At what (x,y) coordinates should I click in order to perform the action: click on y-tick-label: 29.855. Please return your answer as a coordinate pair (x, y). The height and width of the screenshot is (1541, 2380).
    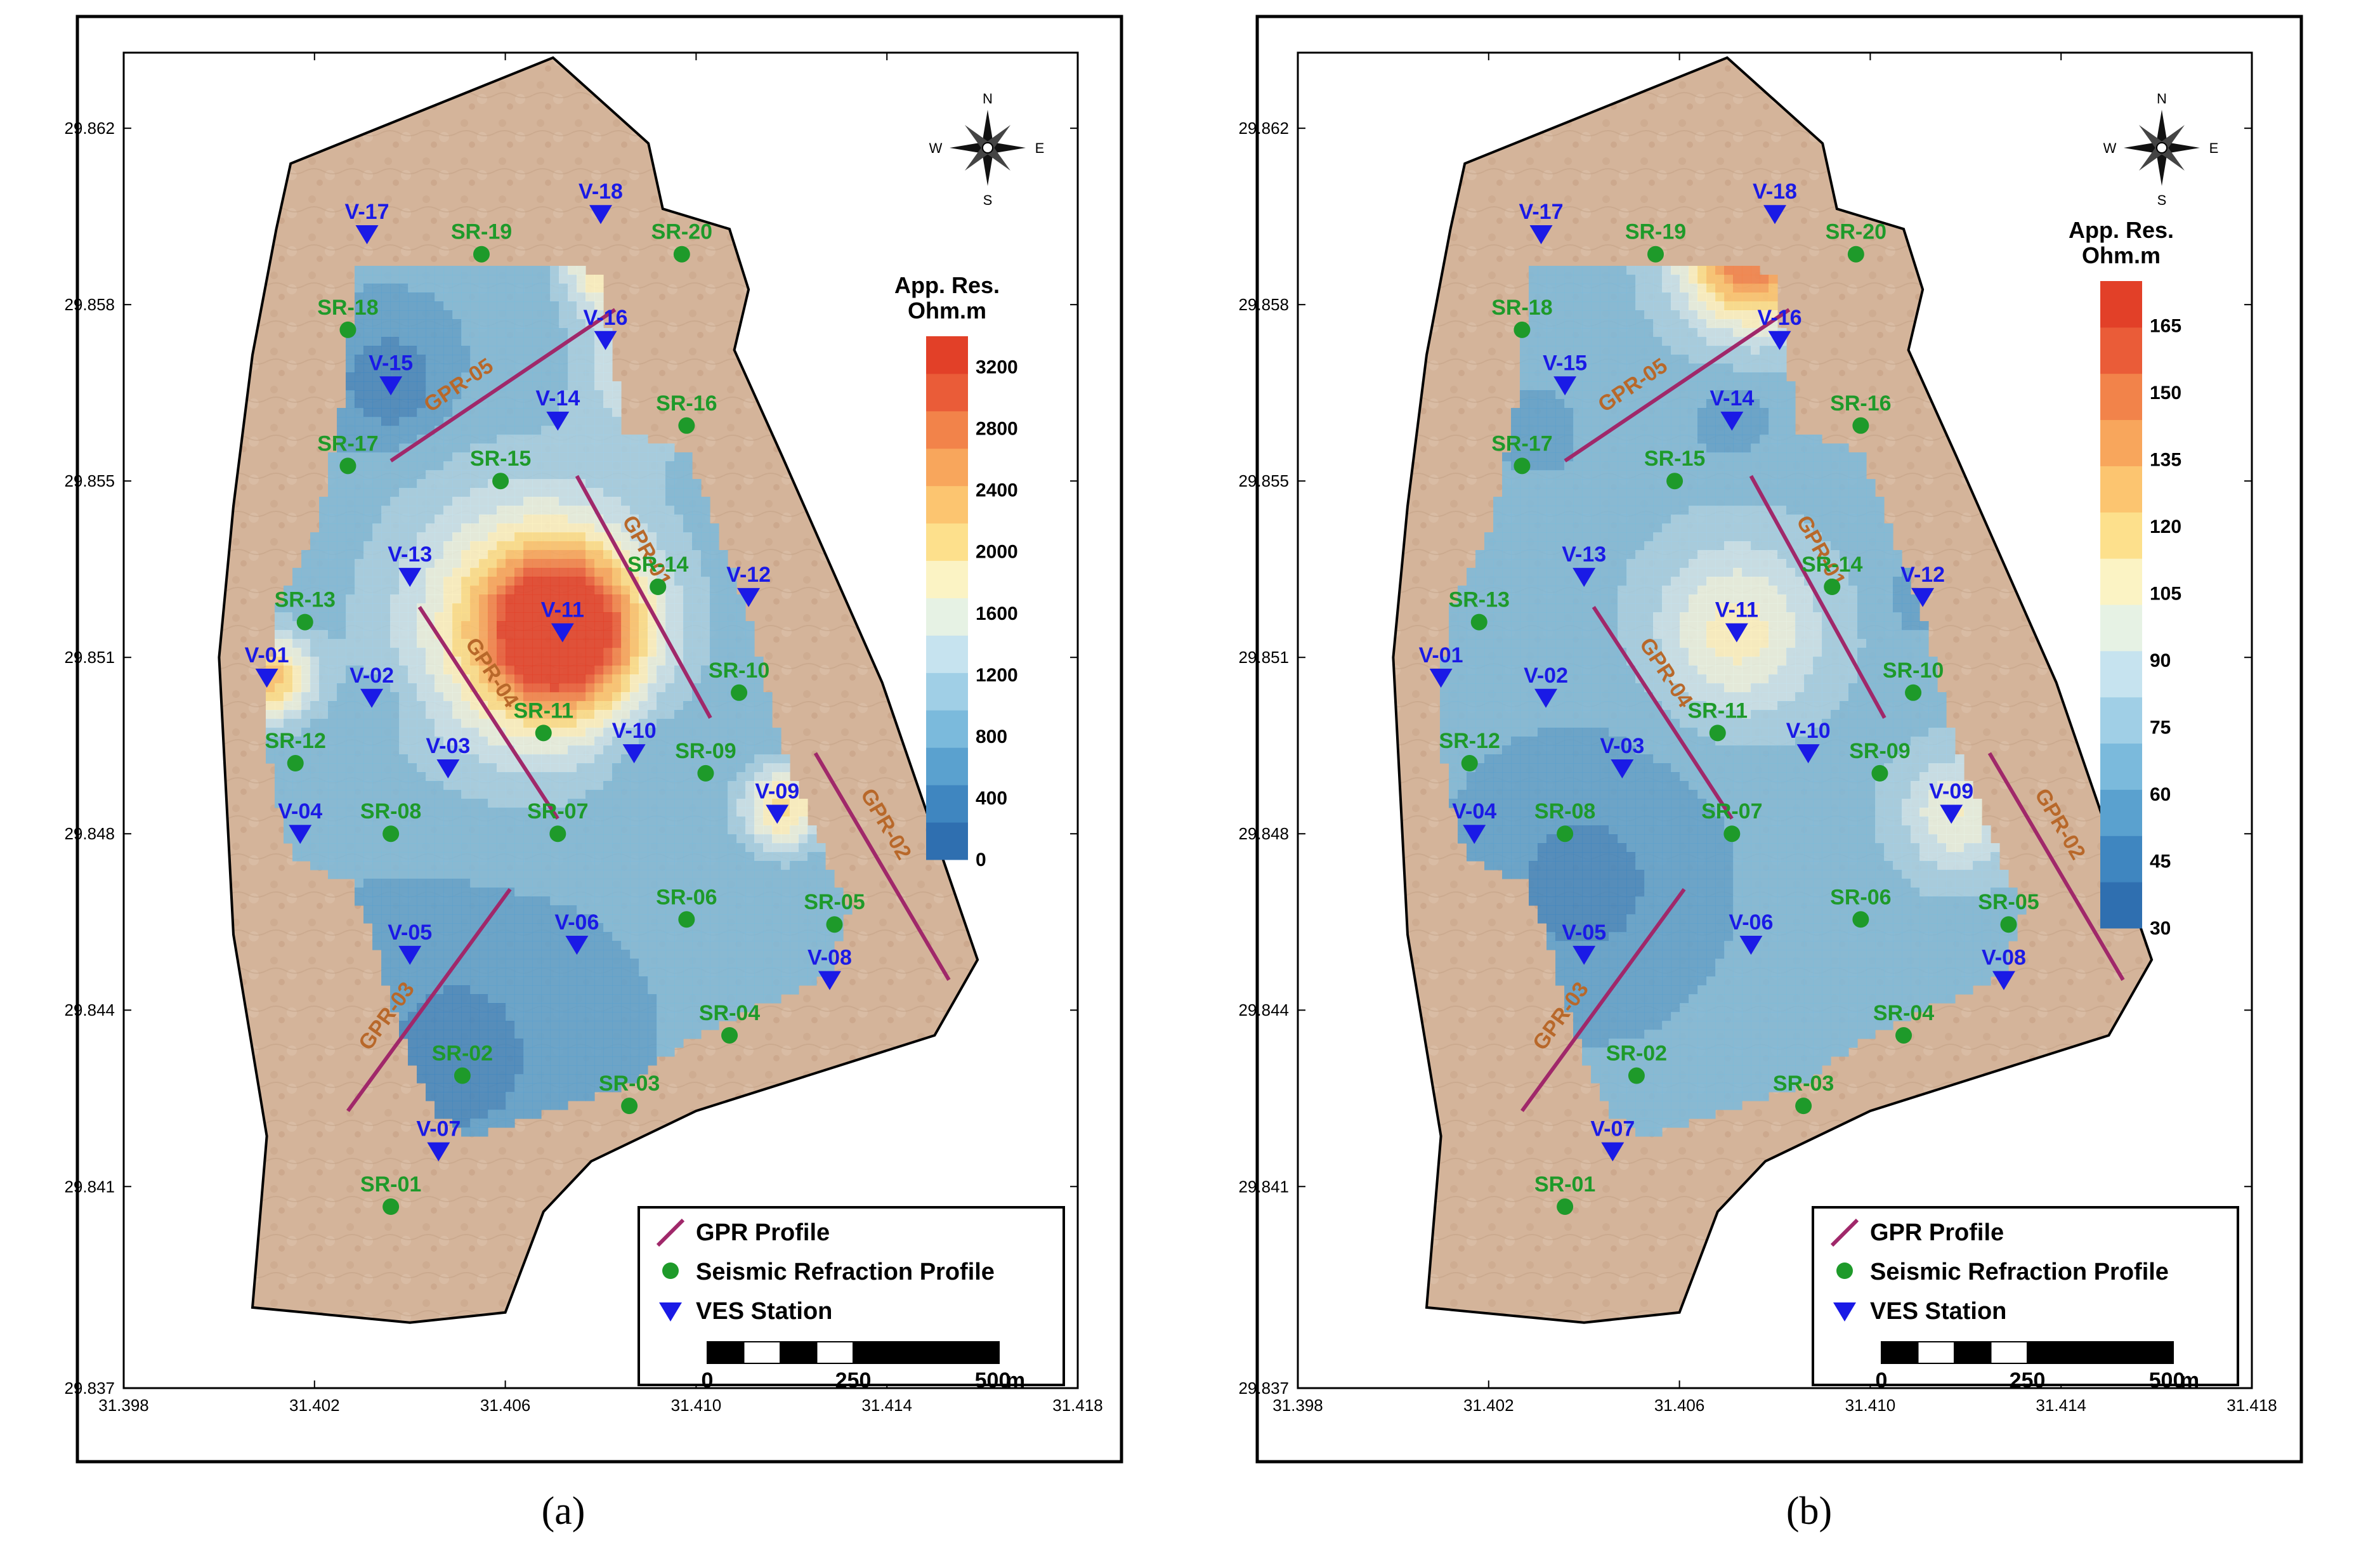
    Looking at the image, I should click on (1263, 481).